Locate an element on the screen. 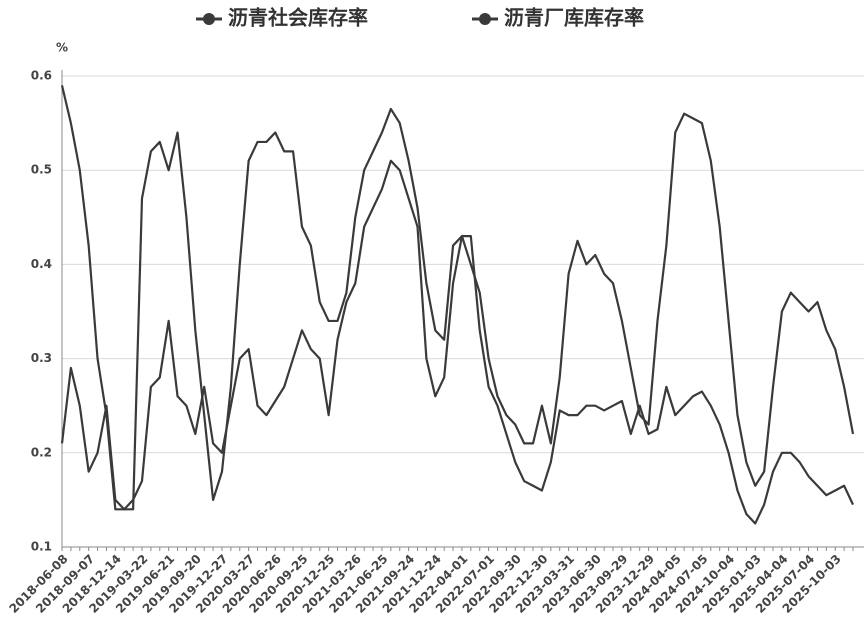 The width and height of the screenshot is (864, 634). y-tick-label: 0.3 is located at coordinates (41, 358).